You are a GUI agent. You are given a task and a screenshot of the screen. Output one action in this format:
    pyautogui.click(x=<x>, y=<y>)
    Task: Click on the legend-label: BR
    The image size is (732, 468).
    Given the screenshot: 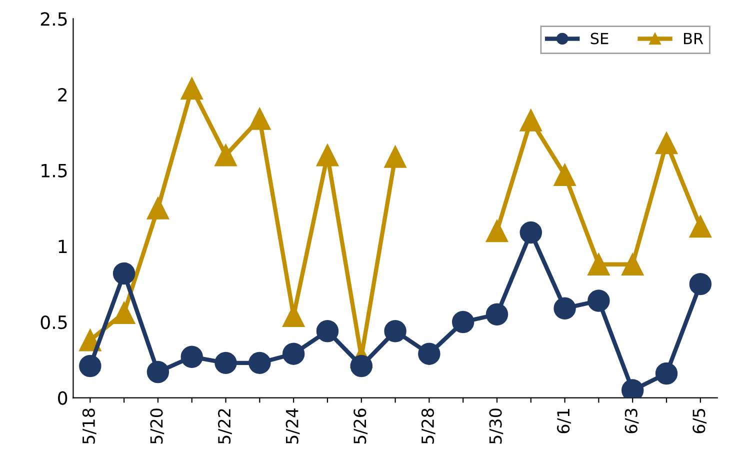 What is the action you would take?
    pyautogui.click(x=694, y=38)
    